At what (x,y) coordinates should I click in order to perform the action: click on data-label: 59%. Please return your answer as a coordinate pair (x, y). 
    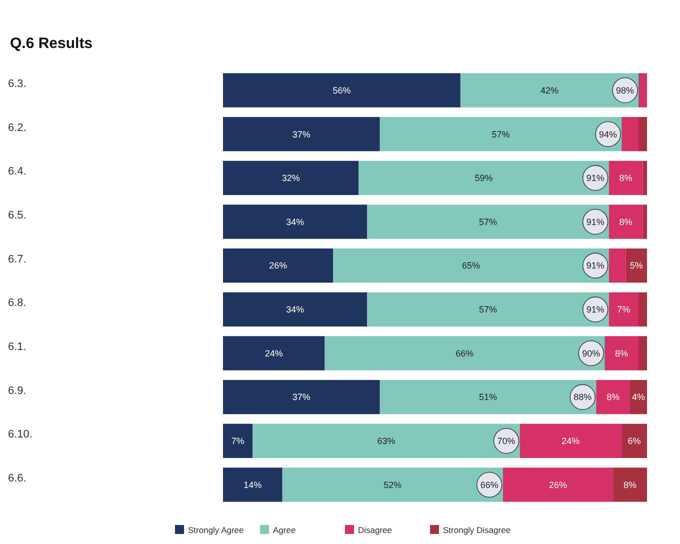
    Looking at the image, I should click on (483, 178).